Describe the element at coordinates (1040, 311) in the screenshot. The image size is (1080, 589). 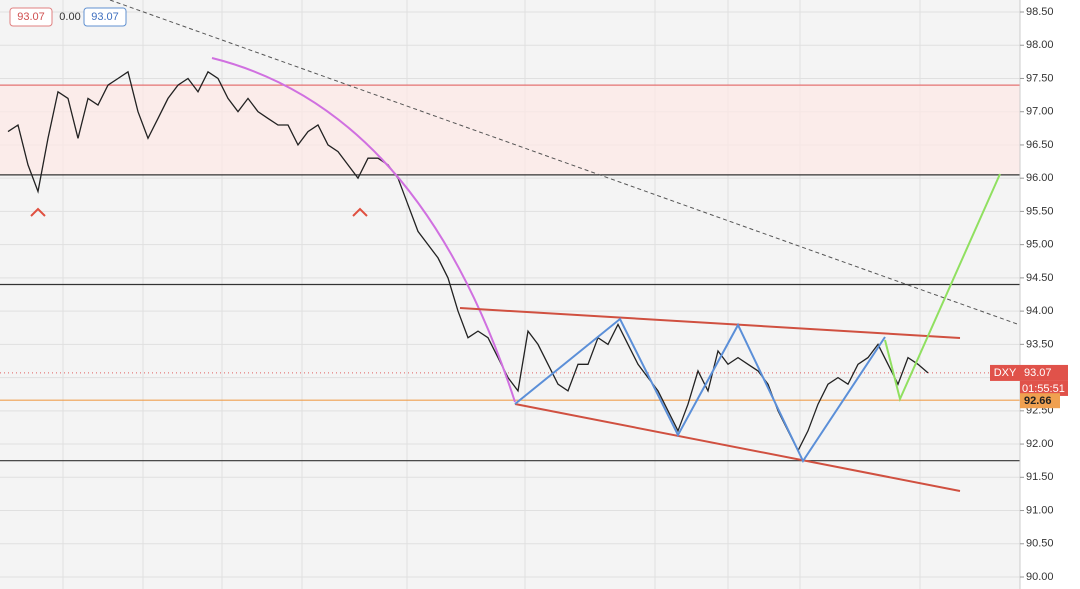
I see `y-tick-label: 94.00` at that location.